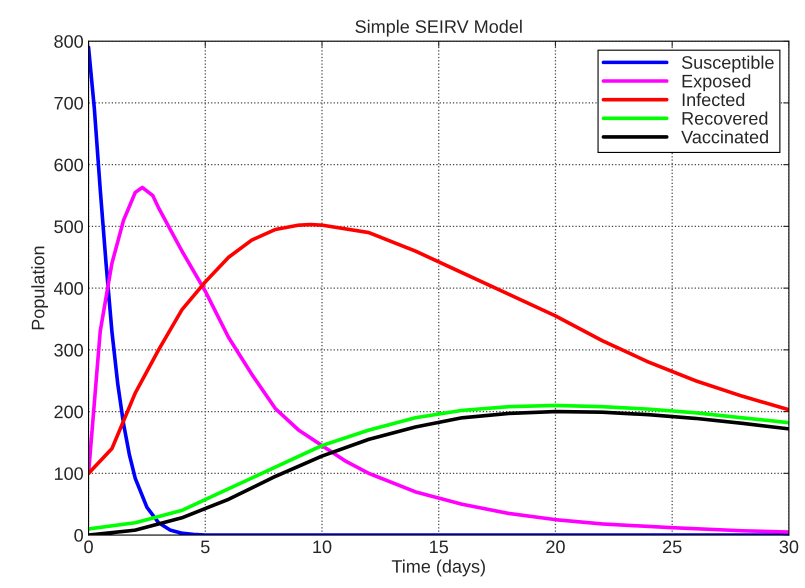  Describe the element at coordinates (716, 83) in the screenshot. I see `legend-label: Exposed` at that location.